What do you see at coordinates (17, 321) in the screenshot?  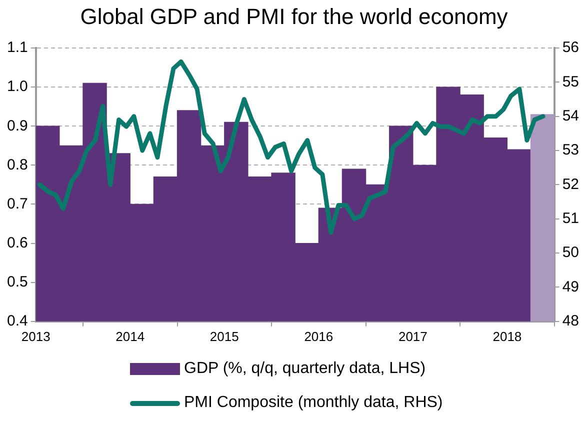 I see `y-tick-label: 0.4` at bounding box center [17, 321].